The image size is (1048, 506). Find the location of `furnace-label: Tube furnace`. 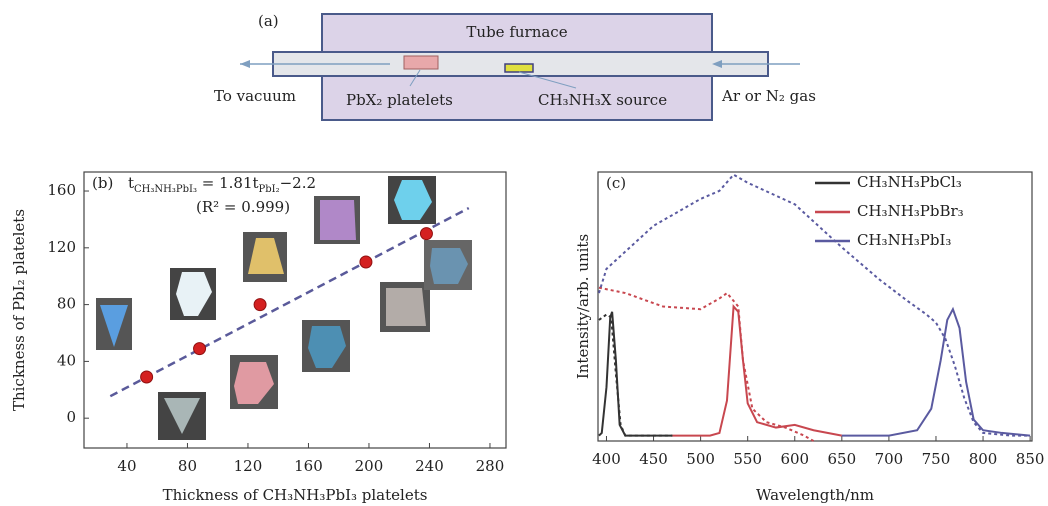

furnace-label: Tube furnace is located at coordinates (516, 32).